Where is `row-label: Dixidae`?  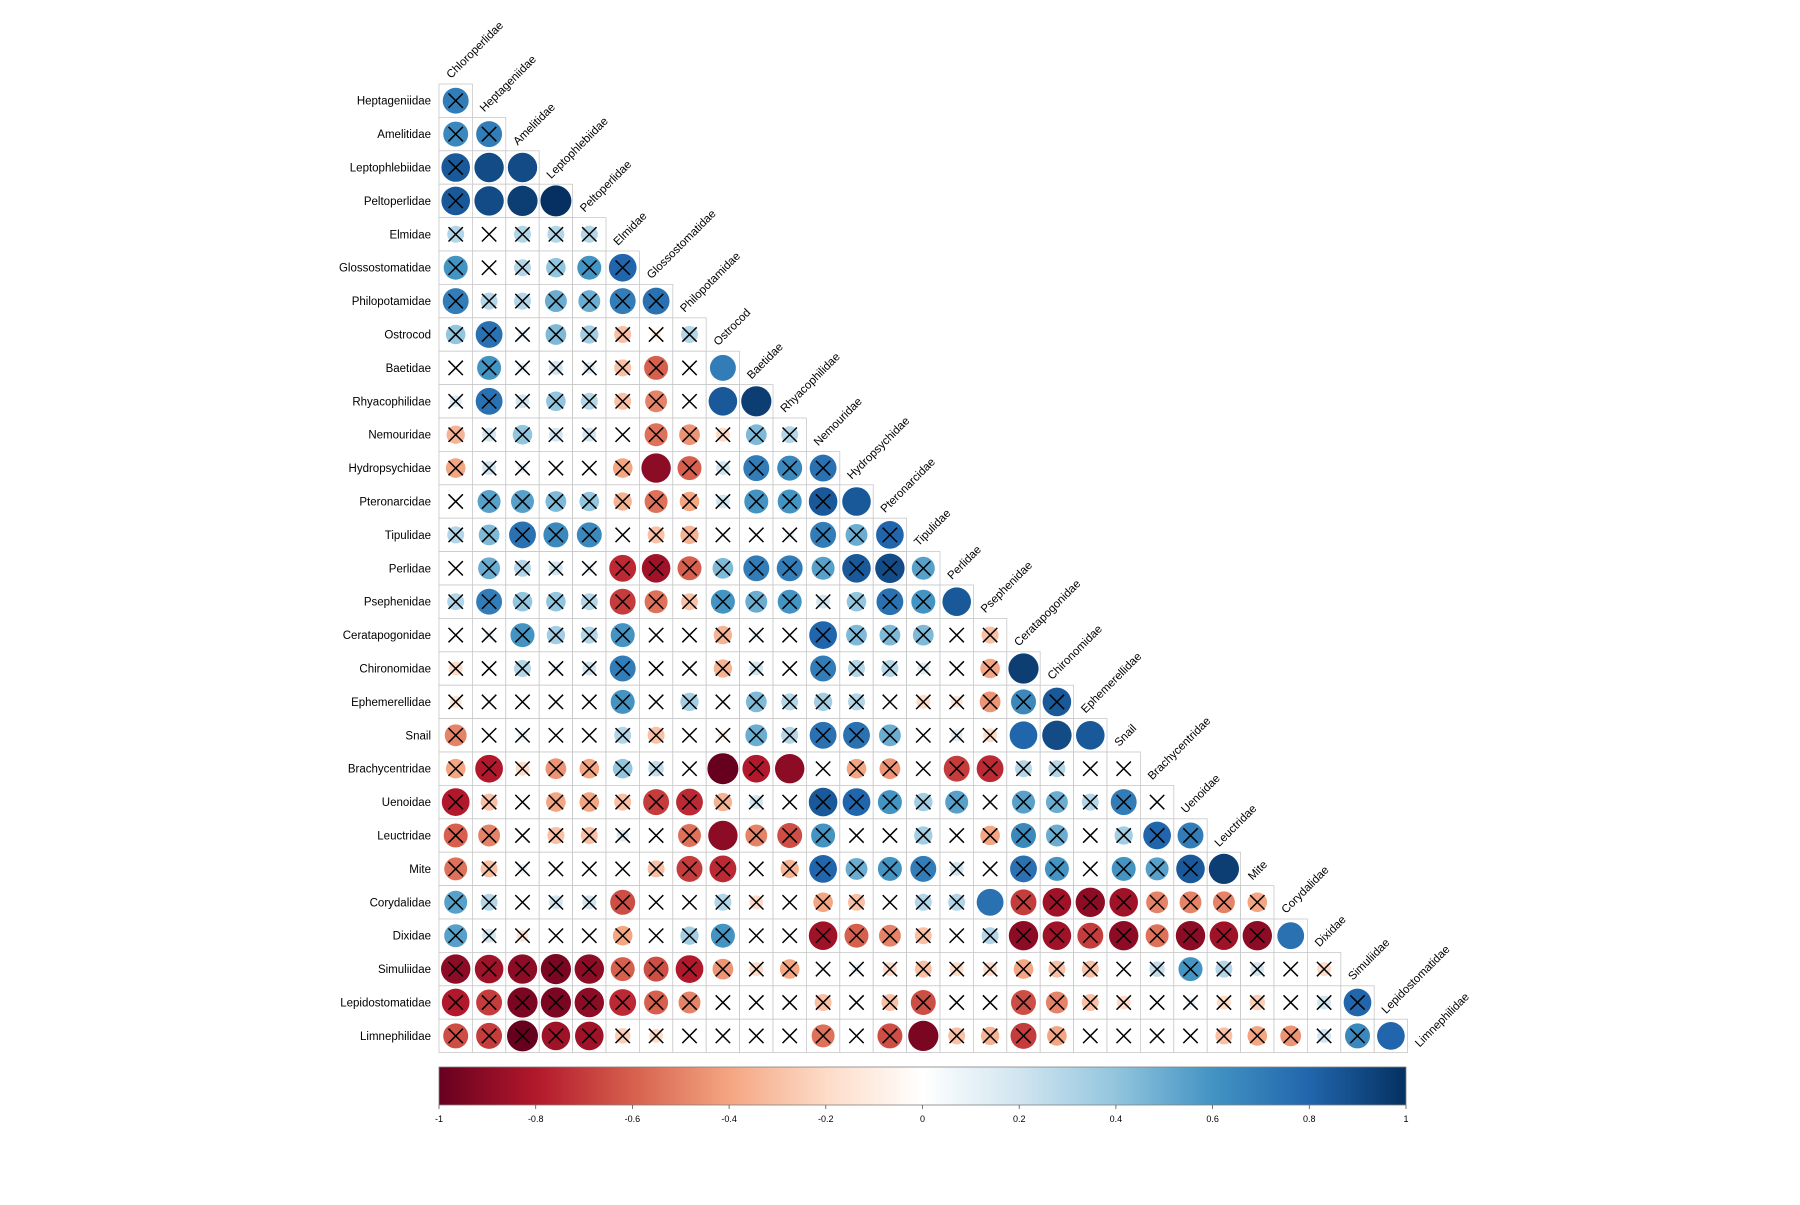
row-label: Dixidae is located at coordinates (412, 937).